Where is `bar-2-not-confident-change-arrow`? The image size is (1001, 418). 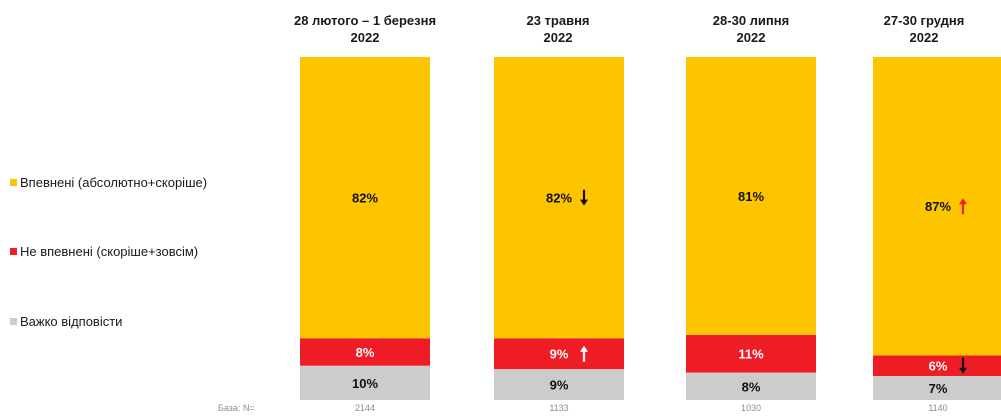 bar-2-not-confident-change-arrow is located at coordinates (584, 353).